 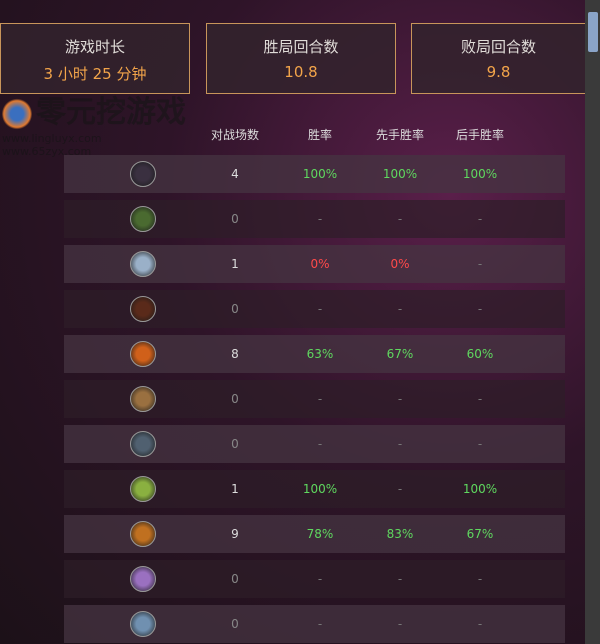 I want to click on stat-title: 败局回合数, so click(x=498, y=47).